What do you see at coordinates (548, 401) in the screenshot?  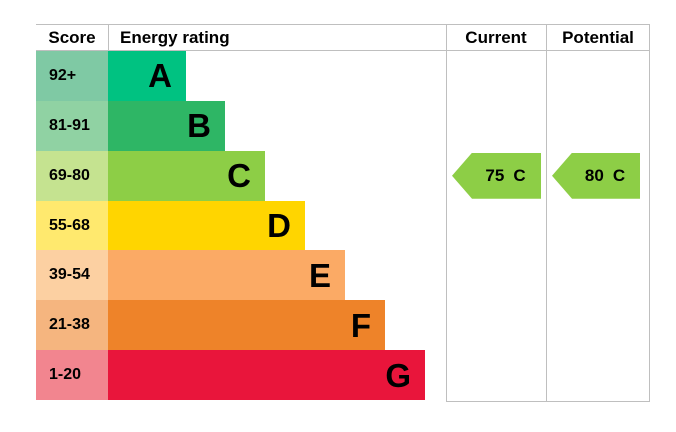 I see `grid-line-bottom` at bounding box center [548, 401].